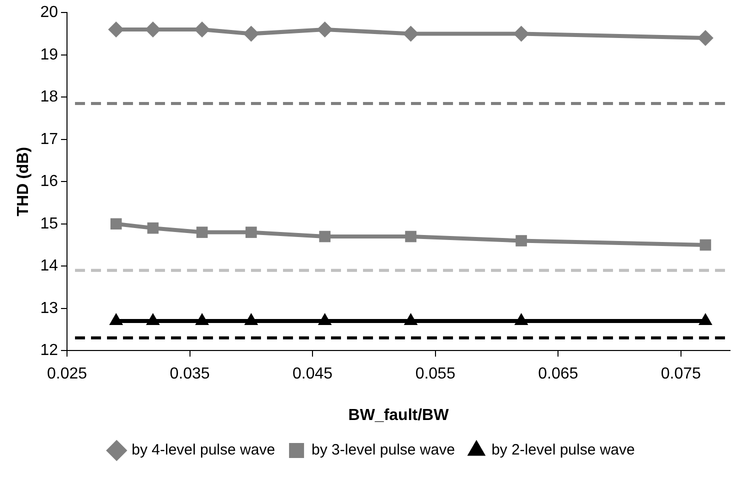 This screenshot has height=488, width=738. Describe the element at coordinates (49, 97) in the screenshot. I see `y-tick-label: 18` at that location.